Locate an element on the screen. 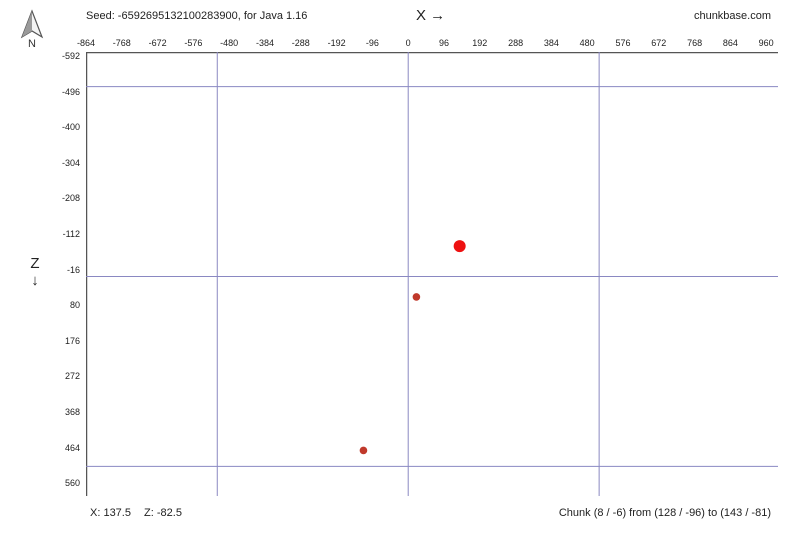  down-arrow-icon: ↓ is located at coordinates (35, 280).